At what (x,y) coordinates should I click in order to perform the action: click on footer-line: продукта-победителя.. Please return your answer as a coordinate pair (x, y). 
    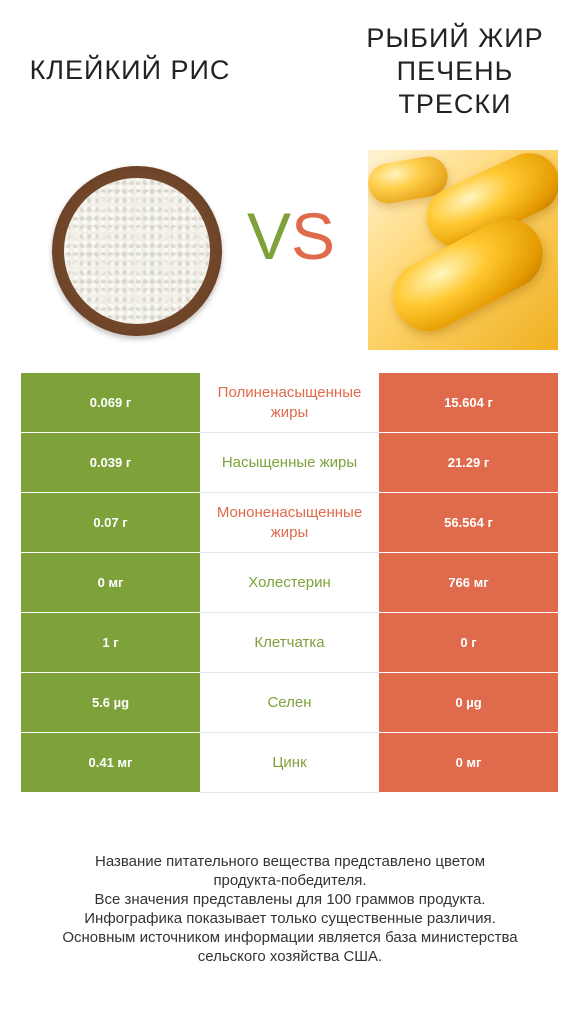
    Looking at the image, I should click on (290, 880).